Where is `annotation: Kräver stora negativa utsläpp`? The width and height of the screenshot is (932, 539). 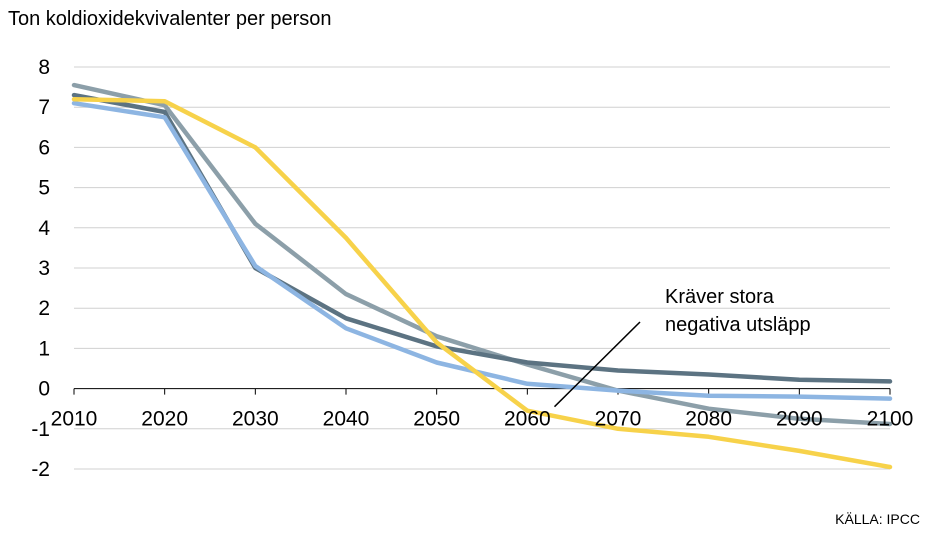
annotation: Kräver stora negativa utsläpp is located at coordinates (682, 347).